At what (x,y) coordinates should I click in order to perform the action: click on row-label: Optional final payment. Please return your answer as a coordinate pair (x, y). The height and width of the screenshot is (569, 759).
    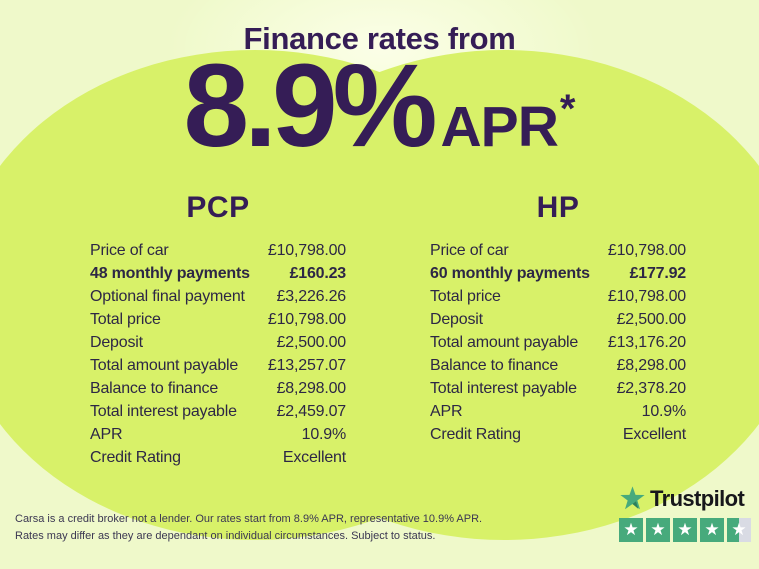
    Looking at the image, I should click on (167, 296).